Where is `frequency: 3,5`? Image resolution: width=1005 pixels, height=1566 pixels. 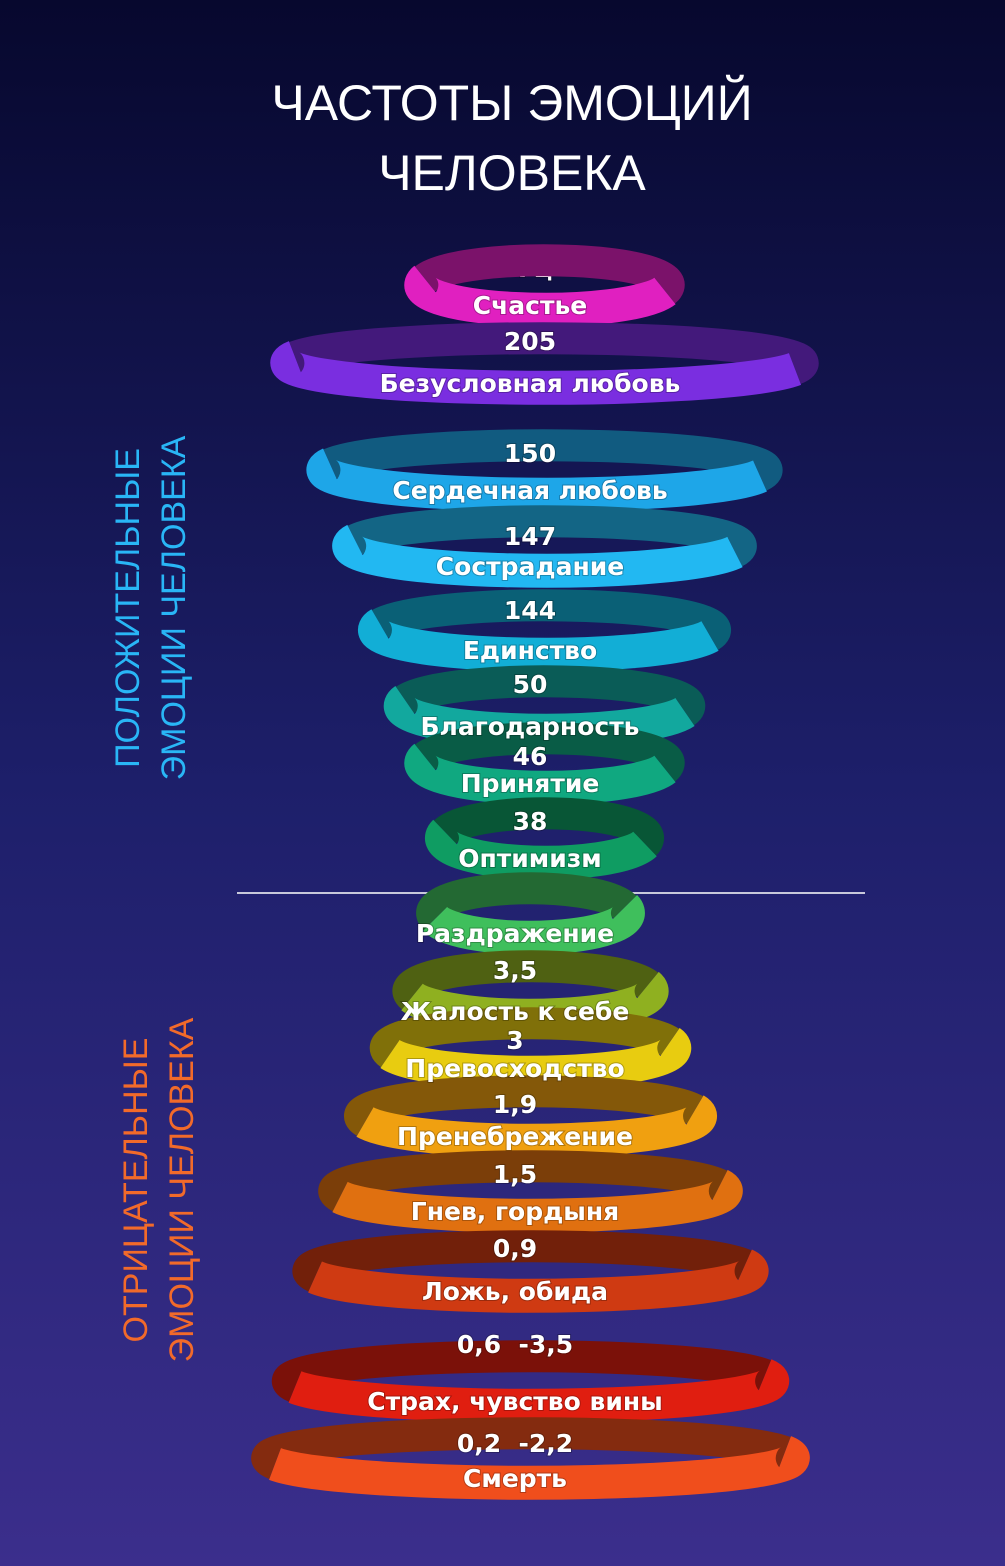
frequency: 3,5 is located at coordinates (515, 970).